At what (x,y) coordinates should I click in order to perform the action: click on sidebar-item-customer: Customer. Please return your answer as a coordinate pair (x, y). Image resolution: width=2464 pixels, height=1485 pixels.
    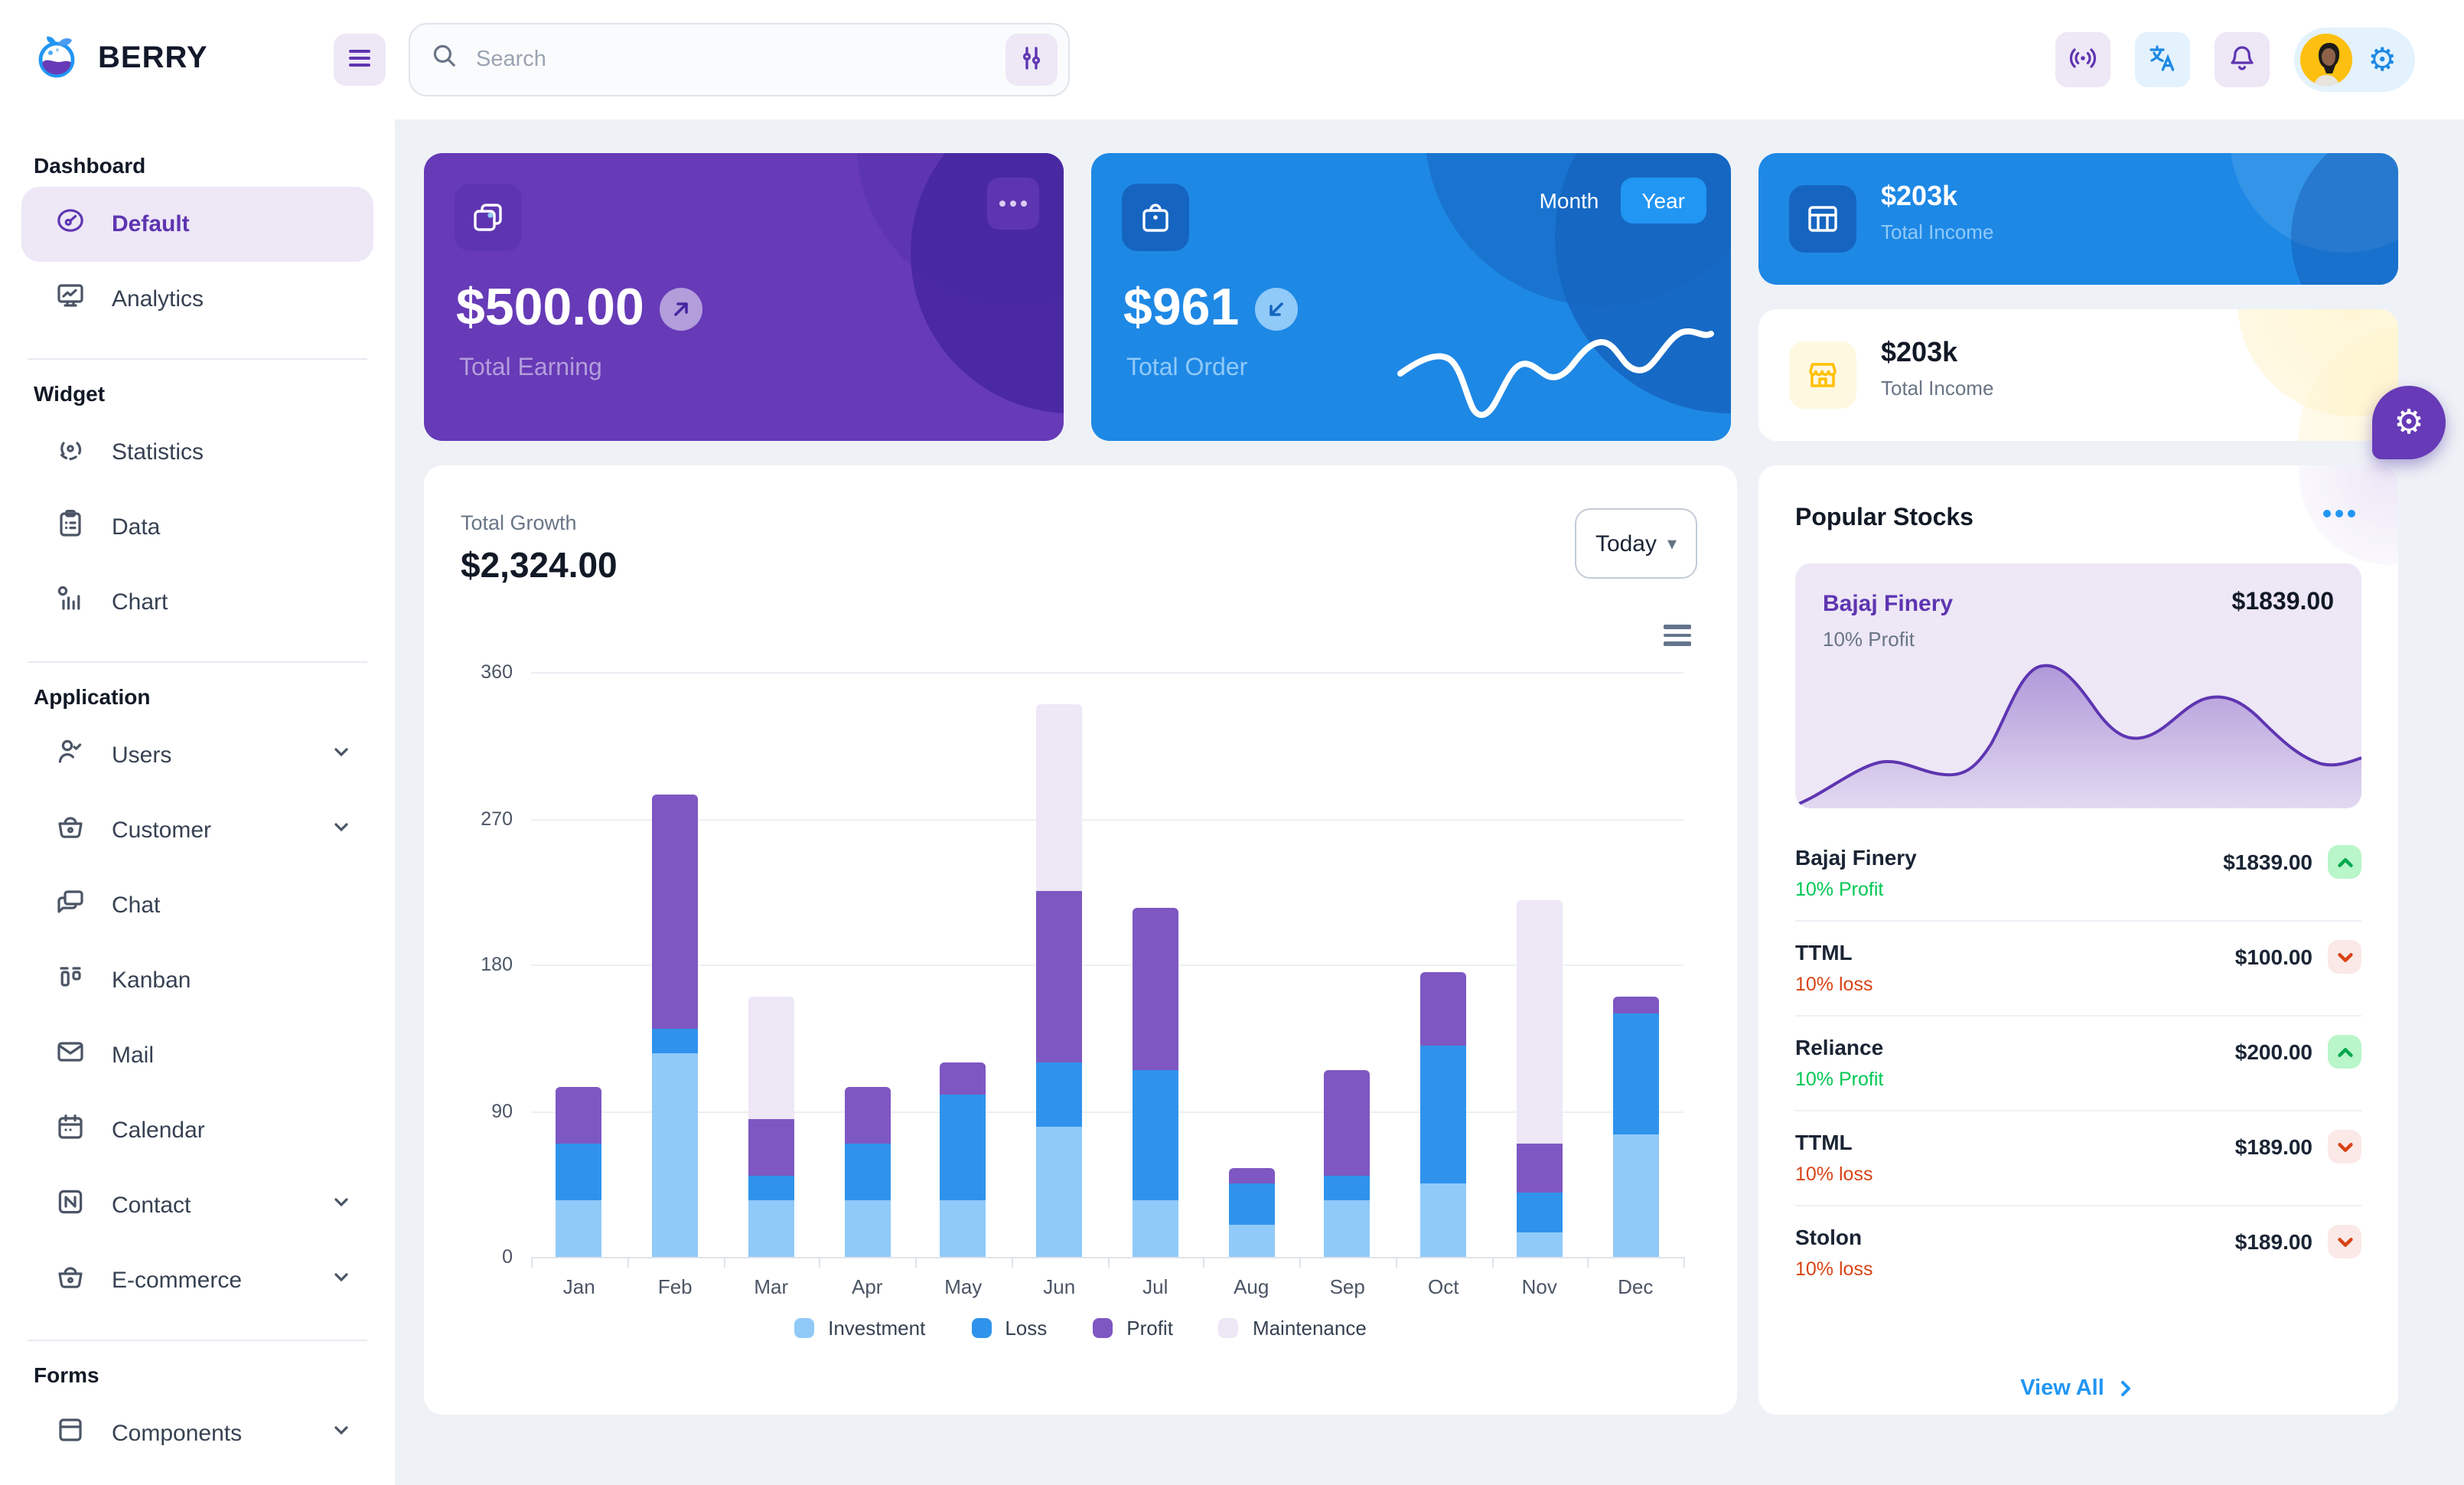
    Looking at the image, I should click on (197, 830).